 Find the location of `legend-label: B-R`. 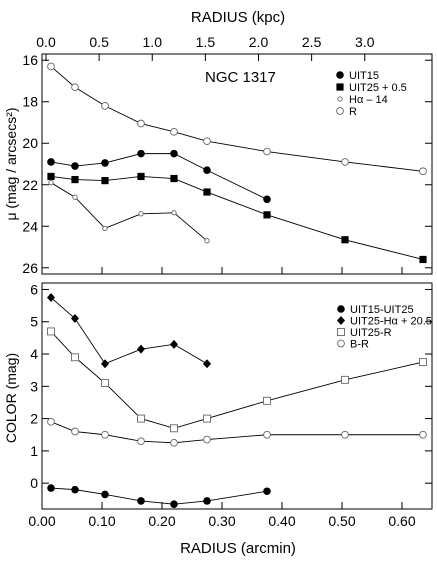

legend-label: B-R is located at coordinates (359, 345).